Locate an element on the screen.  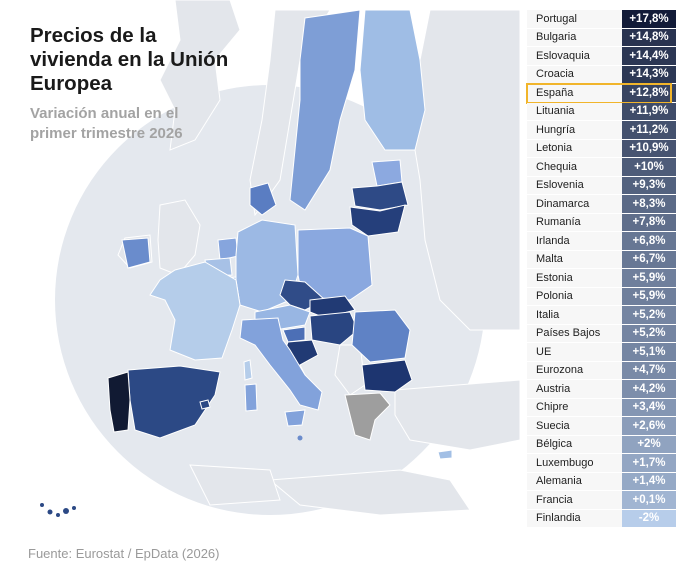
country-value: +4,2% is located at coordinates (649, 389).